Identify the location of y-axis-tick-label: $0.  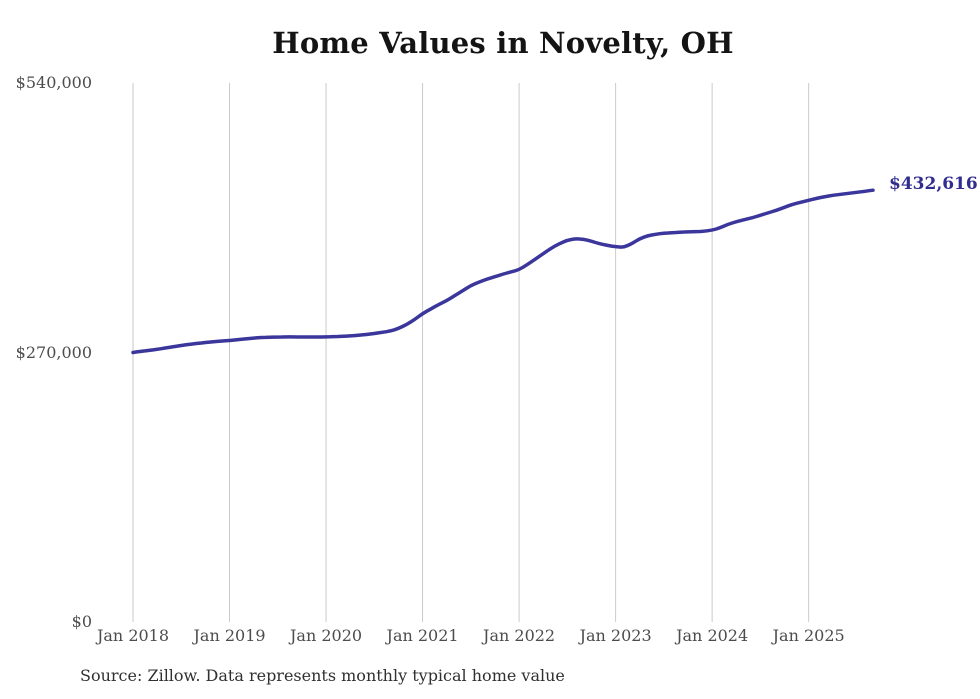
(81, 621).